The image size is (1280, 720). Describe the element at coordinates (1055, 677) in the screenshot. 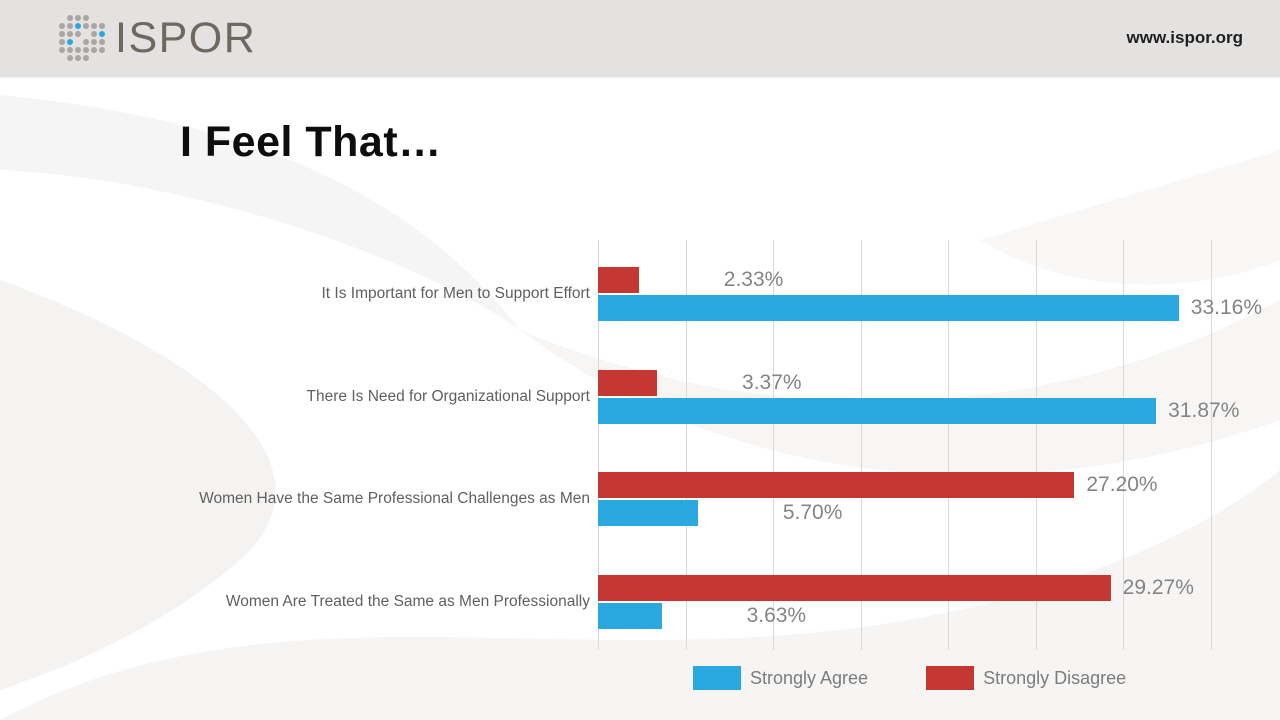

I see `legend-label: Strongly Disagree` at that location.